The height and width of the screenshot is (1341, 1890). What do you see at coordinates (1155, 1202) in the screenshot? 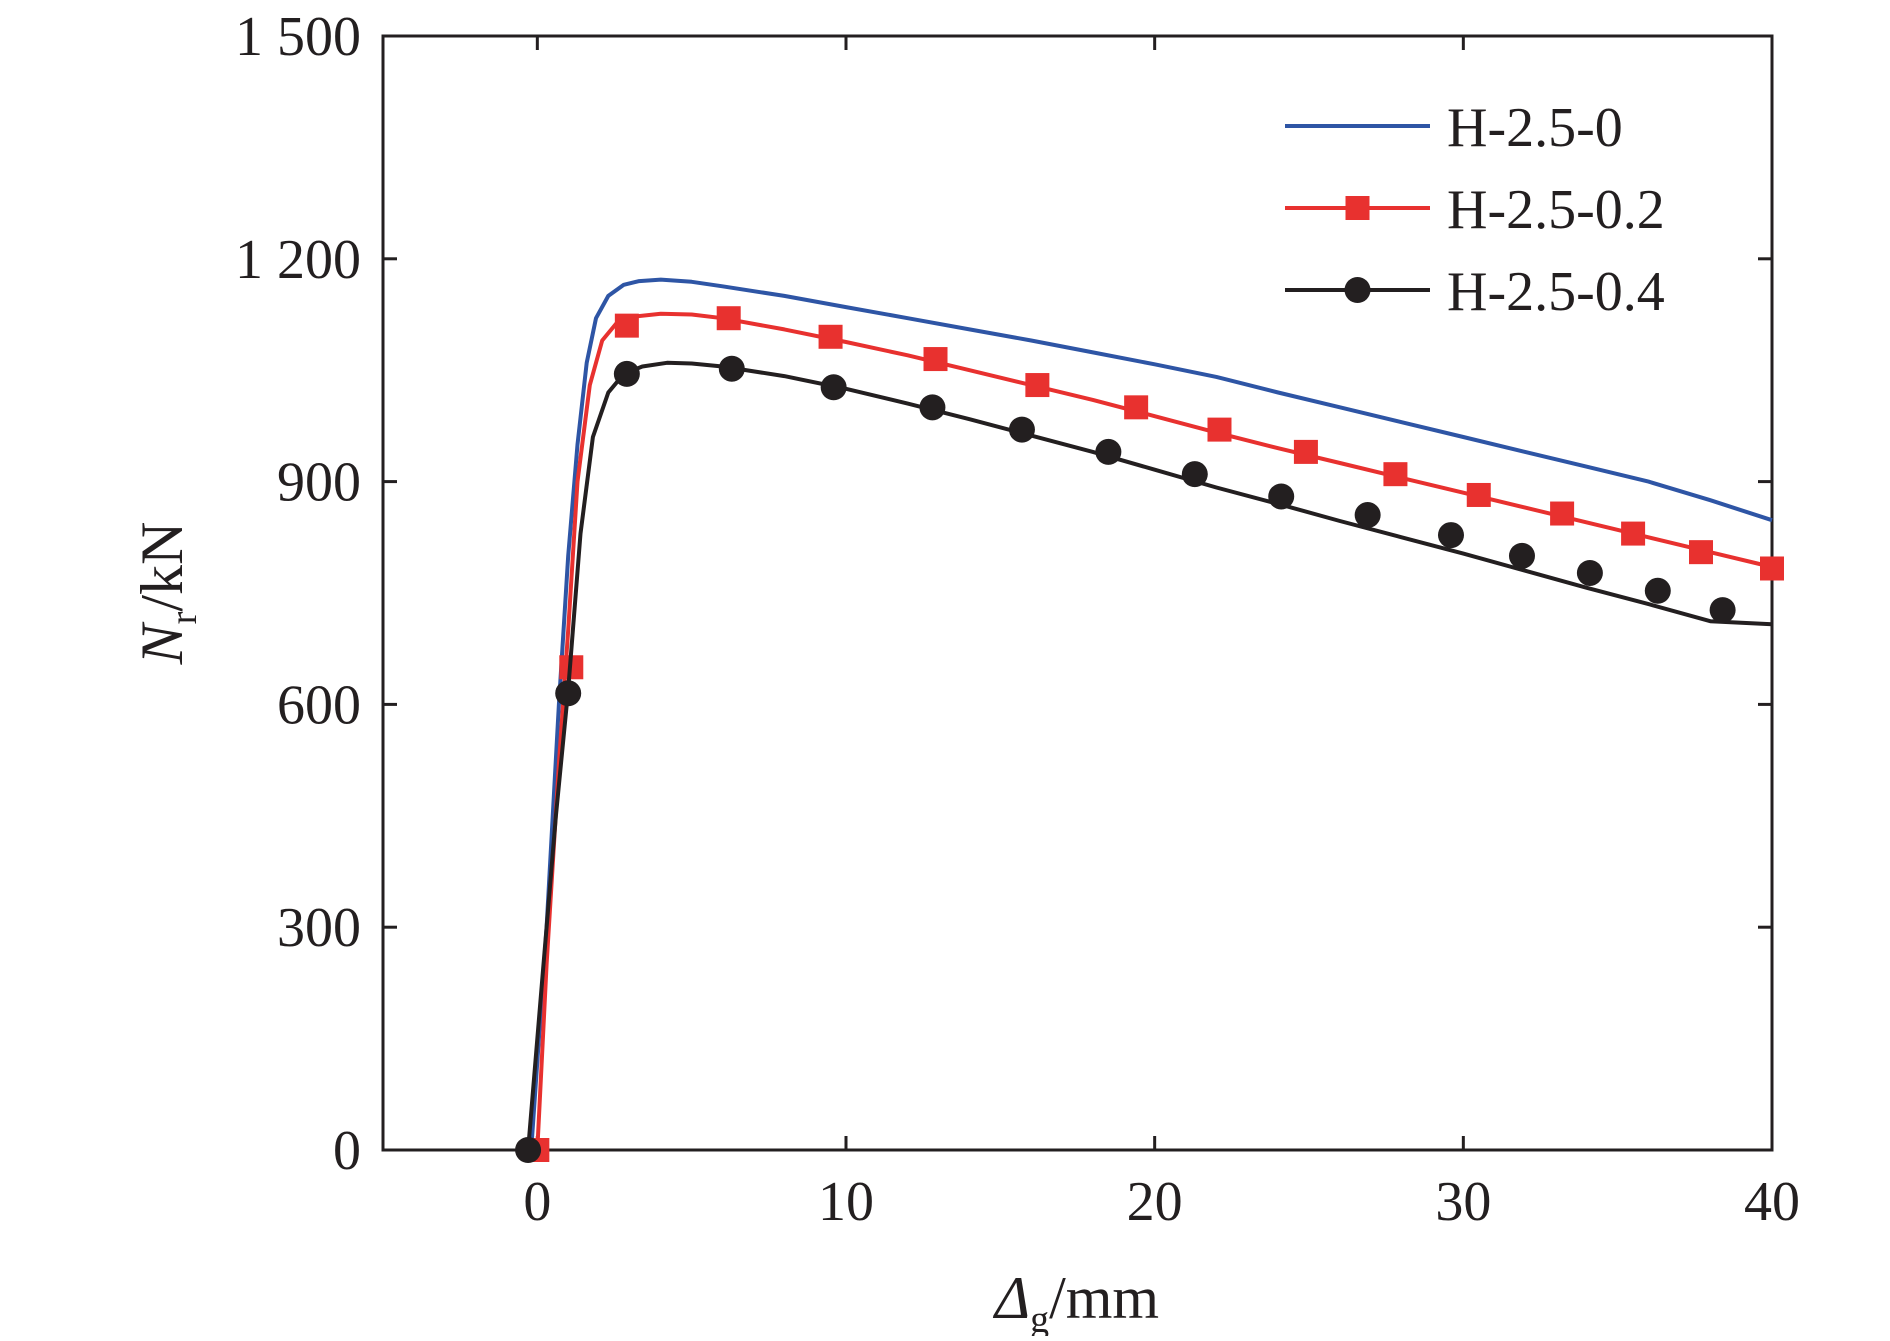
I see `x-tick-label: 20` at bounding box center [1155, 1202].